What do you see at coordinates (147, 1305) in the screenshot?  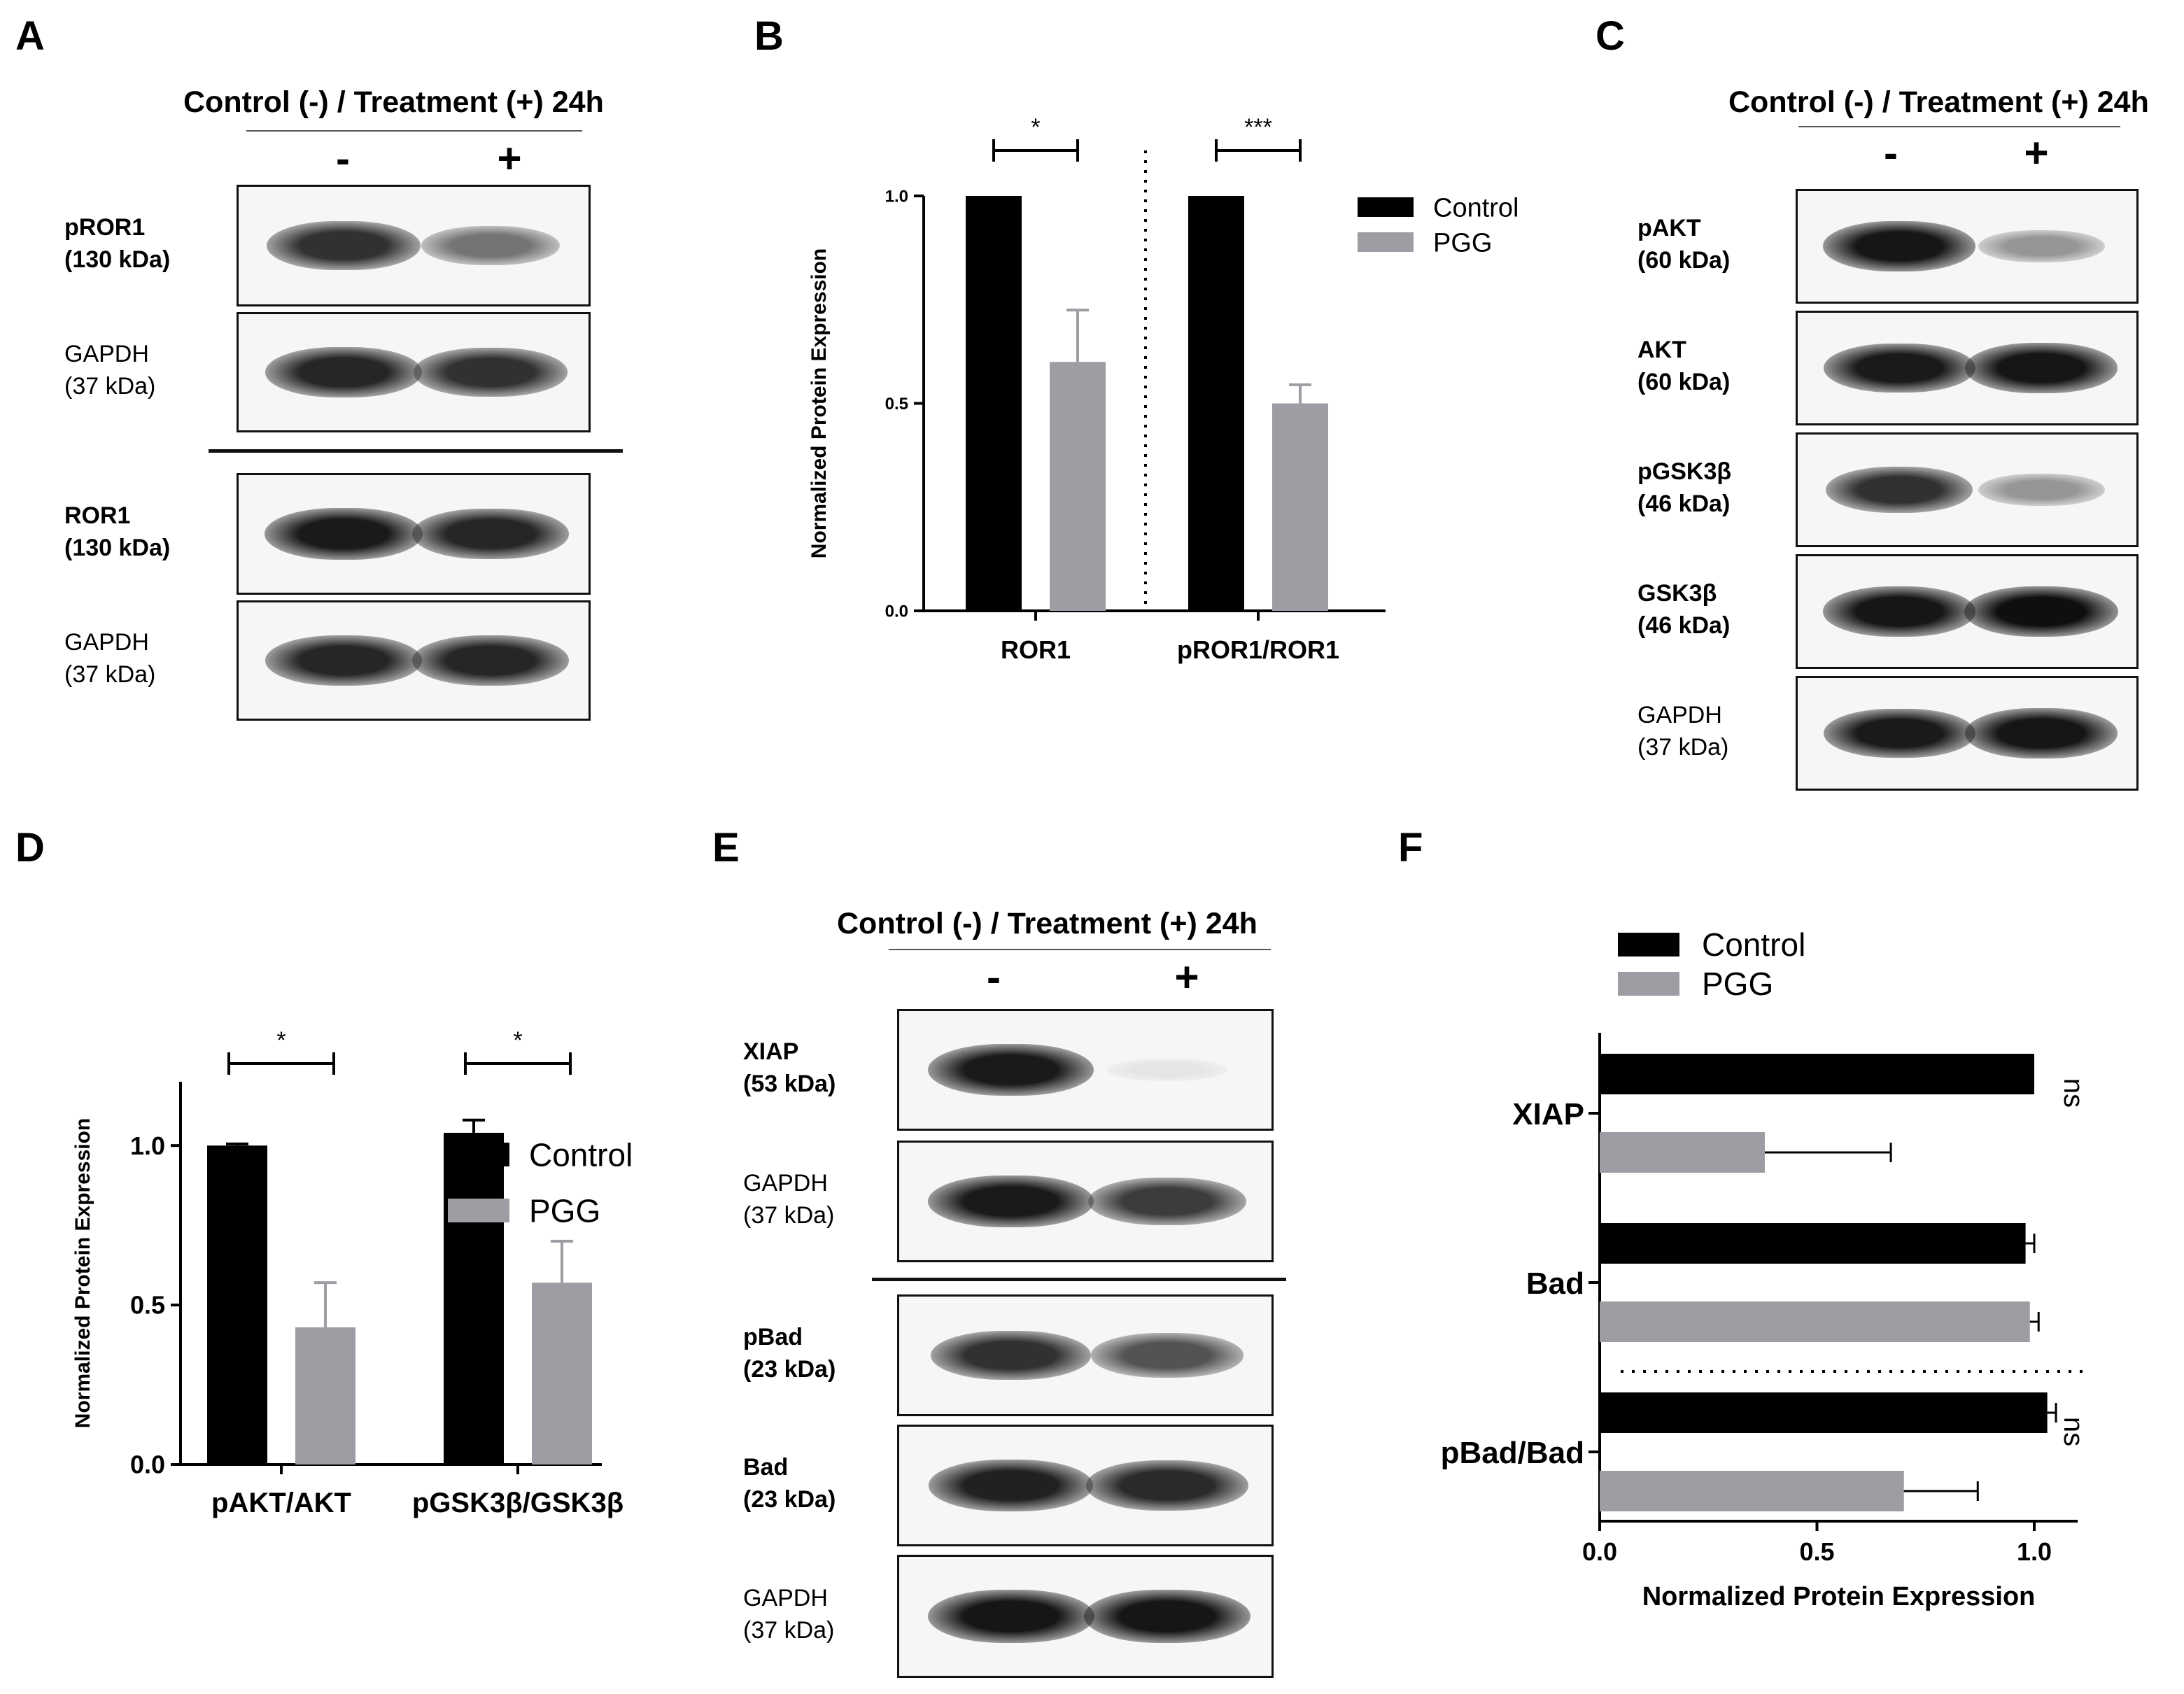 I see `y-tick-label: 0.5` at bounding box center [147, 1305].